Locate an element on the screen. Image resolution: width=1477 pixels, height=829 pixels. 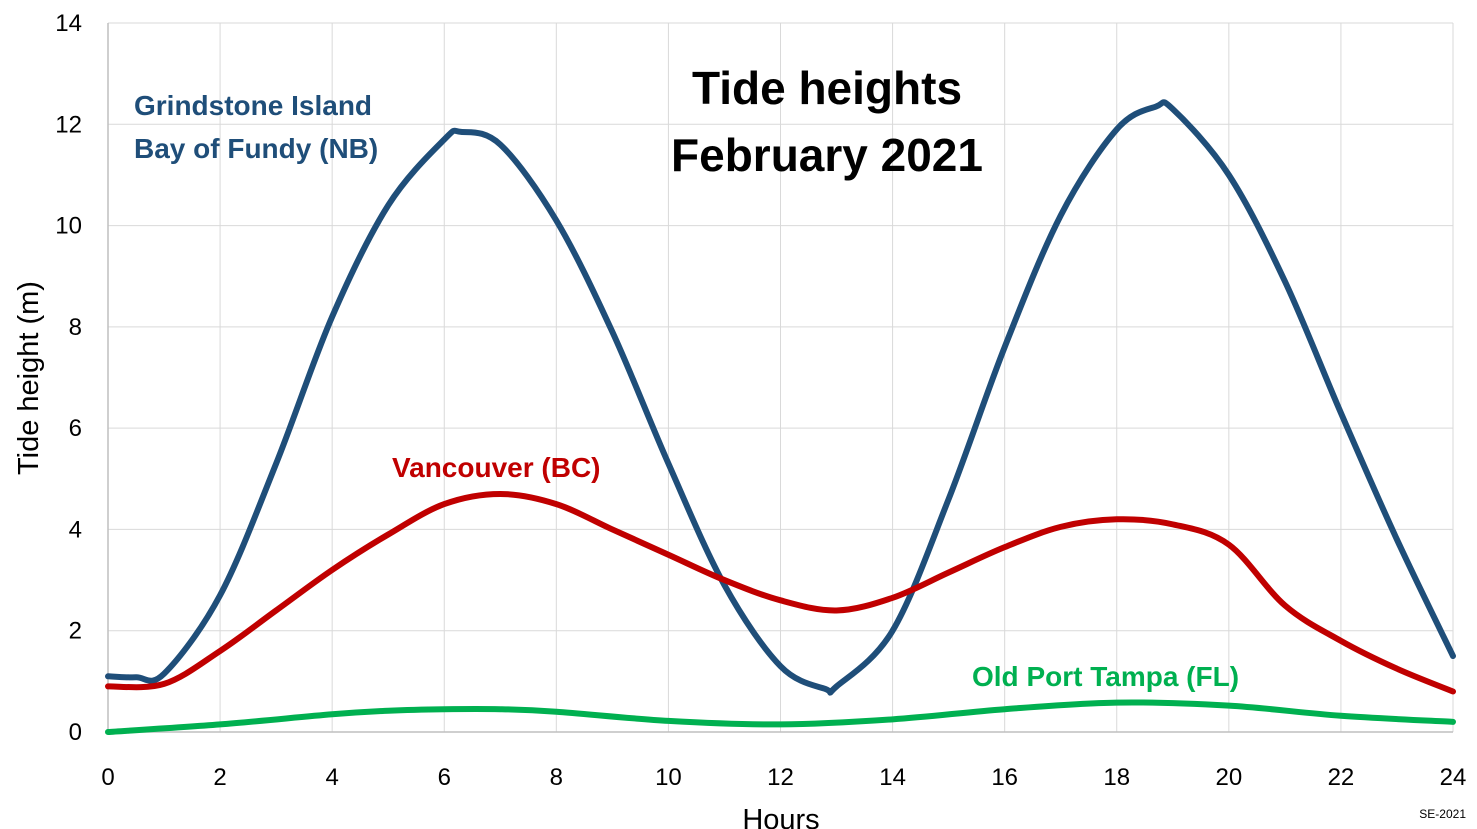
y-tick-labels: 0 2 4 6 8 10 12 14 is located at coordinates (68, 378).